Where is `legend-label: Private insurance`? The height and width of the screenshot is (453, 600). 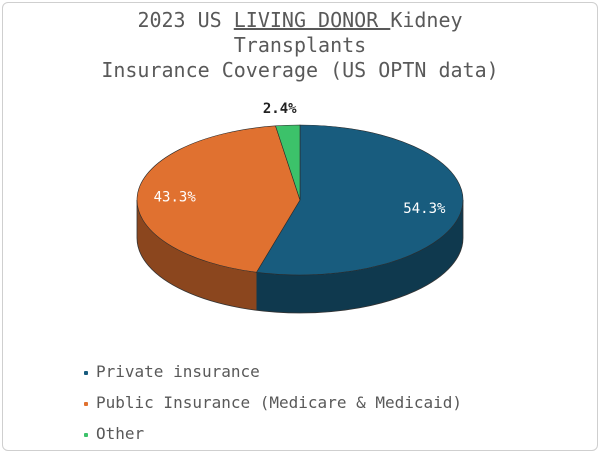 legend-label: Private insurance is located at coordinates (178, 371).